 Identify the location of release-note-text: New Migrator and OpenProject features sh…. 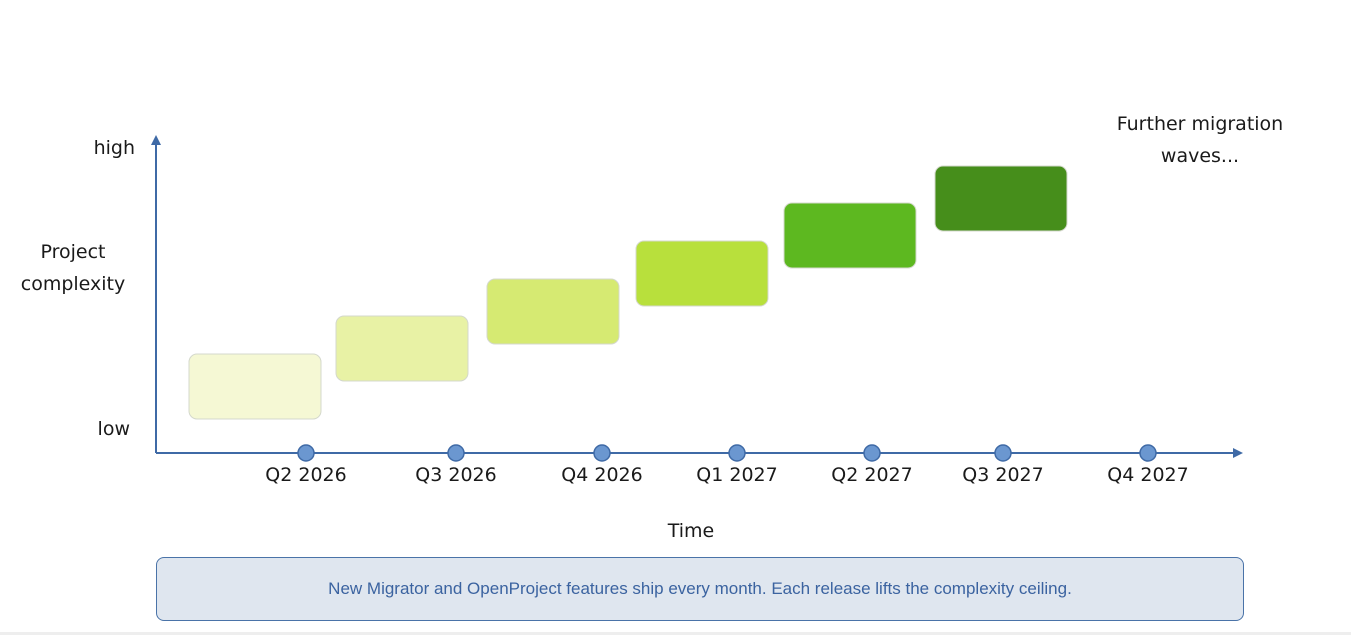
(700, 588).